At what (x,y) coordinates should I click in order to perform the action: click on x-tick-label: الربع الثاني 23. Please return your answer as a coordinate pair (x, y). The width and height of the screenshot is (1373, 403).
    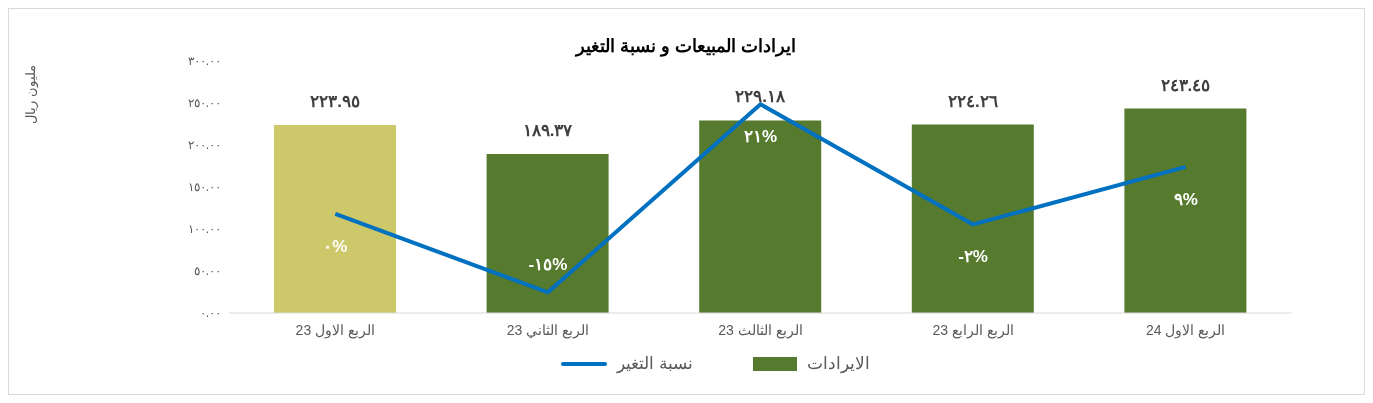
    Looking at the image, I should click on (548, 330).